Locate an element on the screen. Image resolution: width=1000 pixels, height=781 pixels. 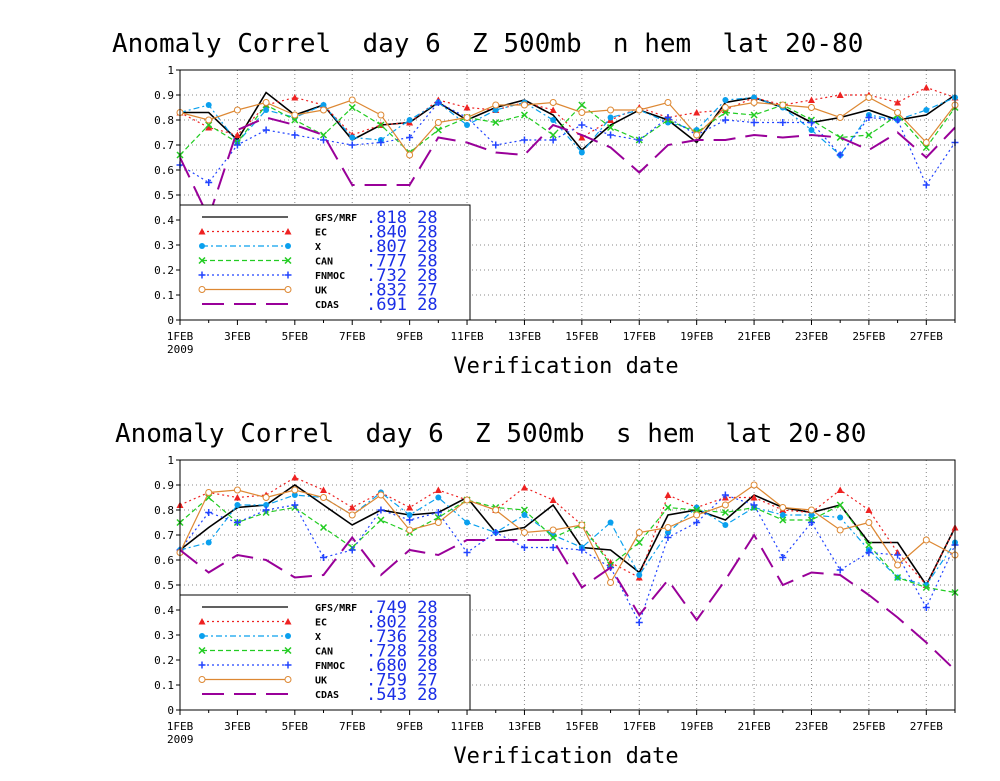
y-tick-label: 0.6 is located at coordinates (164, 170).